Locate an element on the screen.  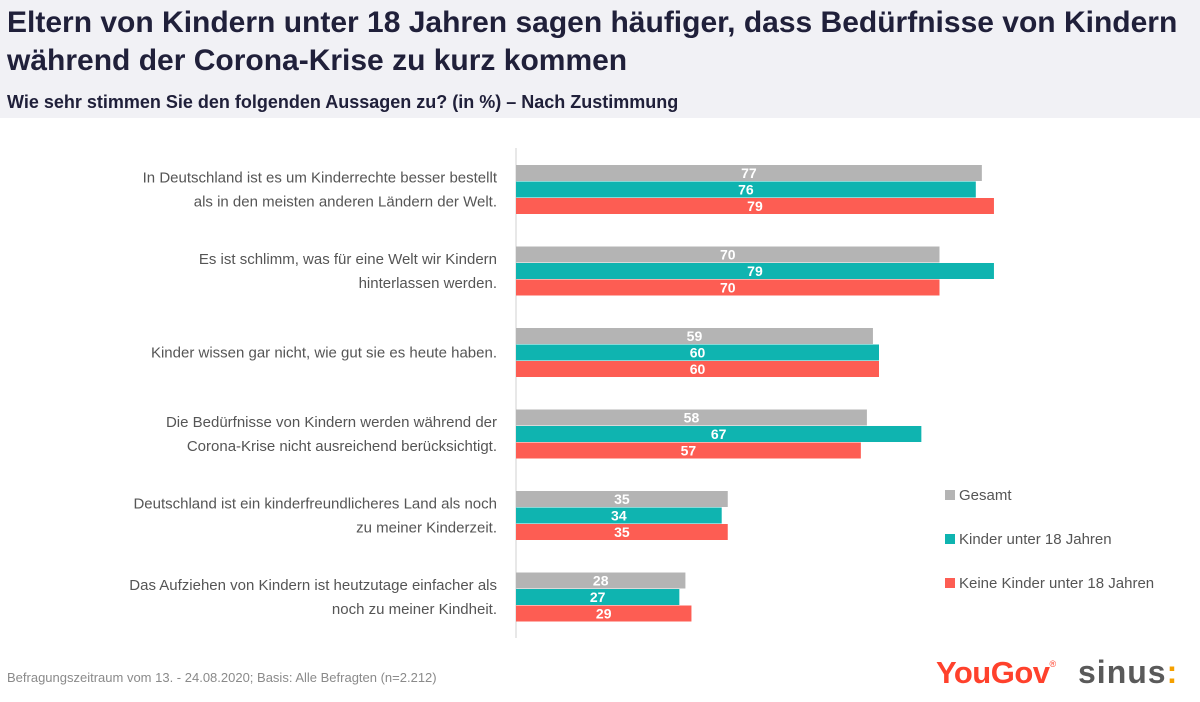
data-label: 29 is located at coordinates (604, 614).